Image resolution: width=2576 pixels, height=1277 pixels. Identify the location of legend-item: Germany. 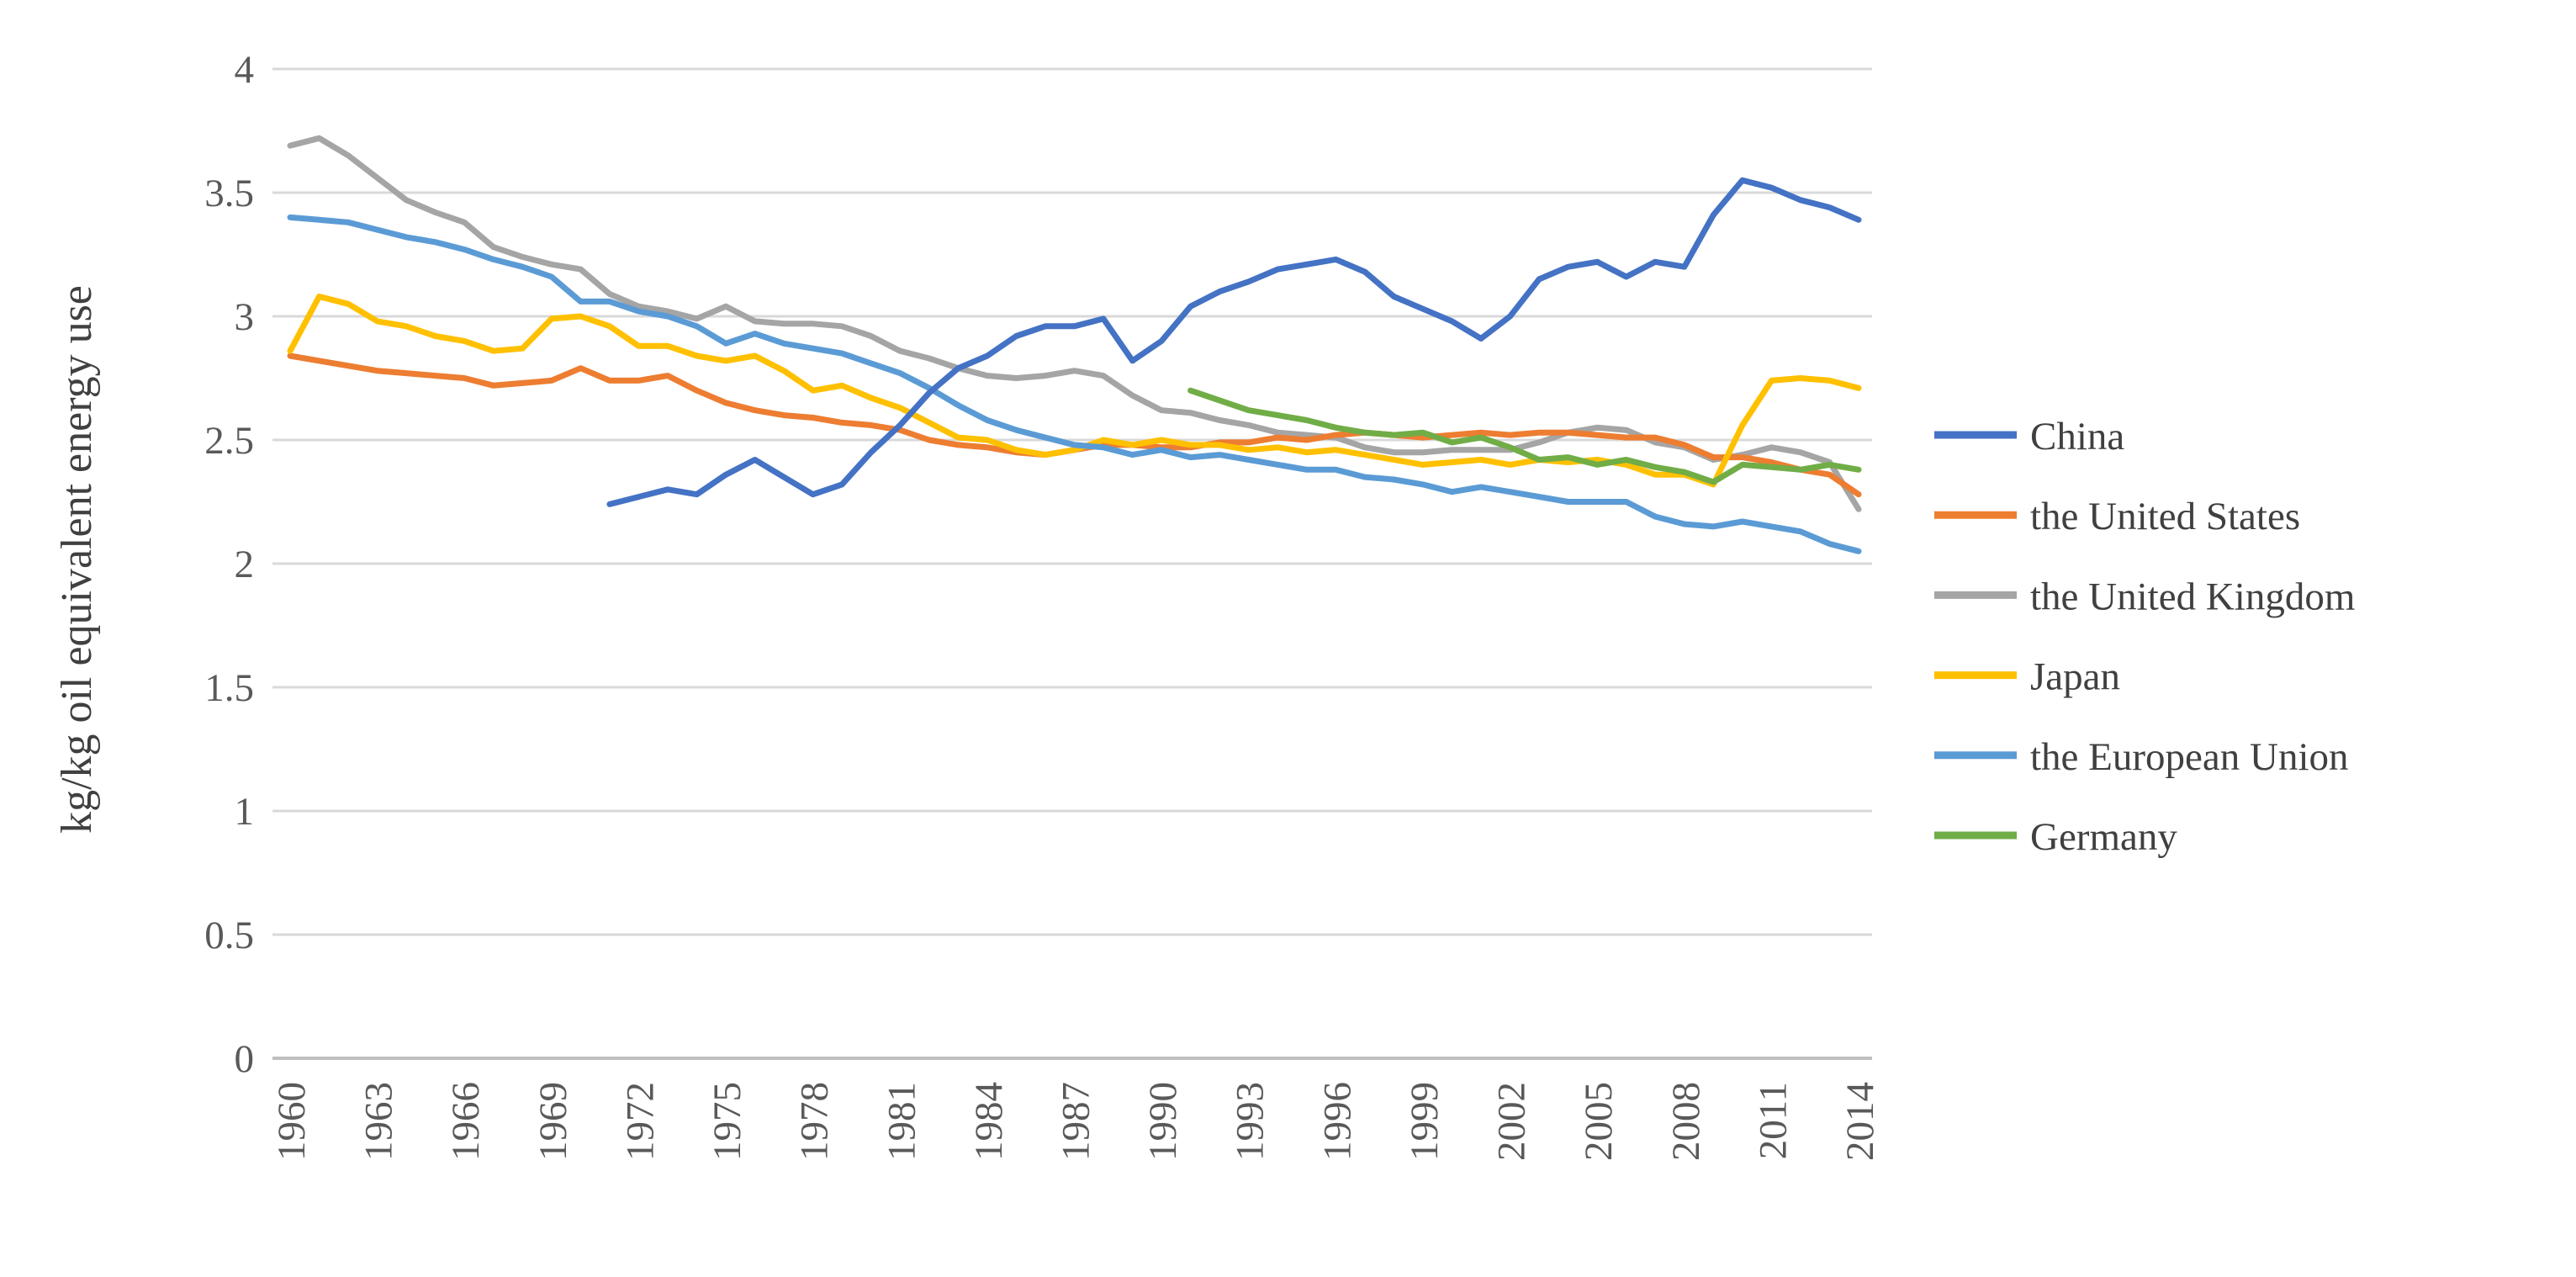
(2055, 837).